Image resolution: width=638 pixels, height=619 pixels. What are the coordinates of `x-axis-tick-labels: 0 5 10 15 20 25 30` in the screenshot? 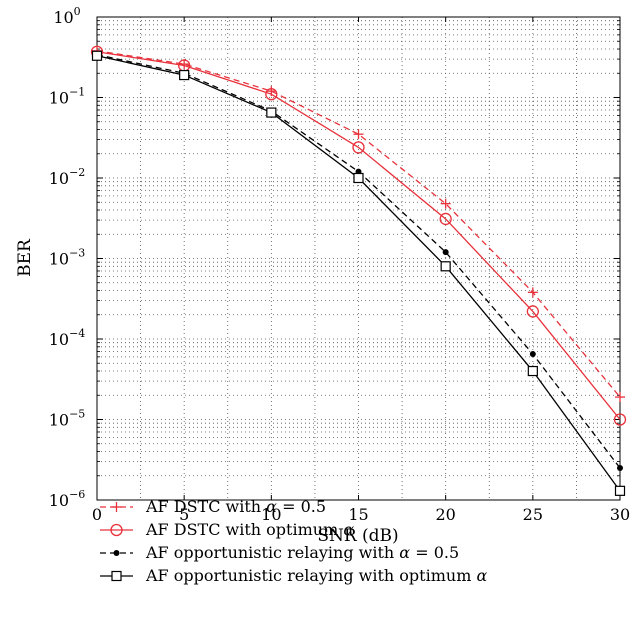 It's located at (361, 514).